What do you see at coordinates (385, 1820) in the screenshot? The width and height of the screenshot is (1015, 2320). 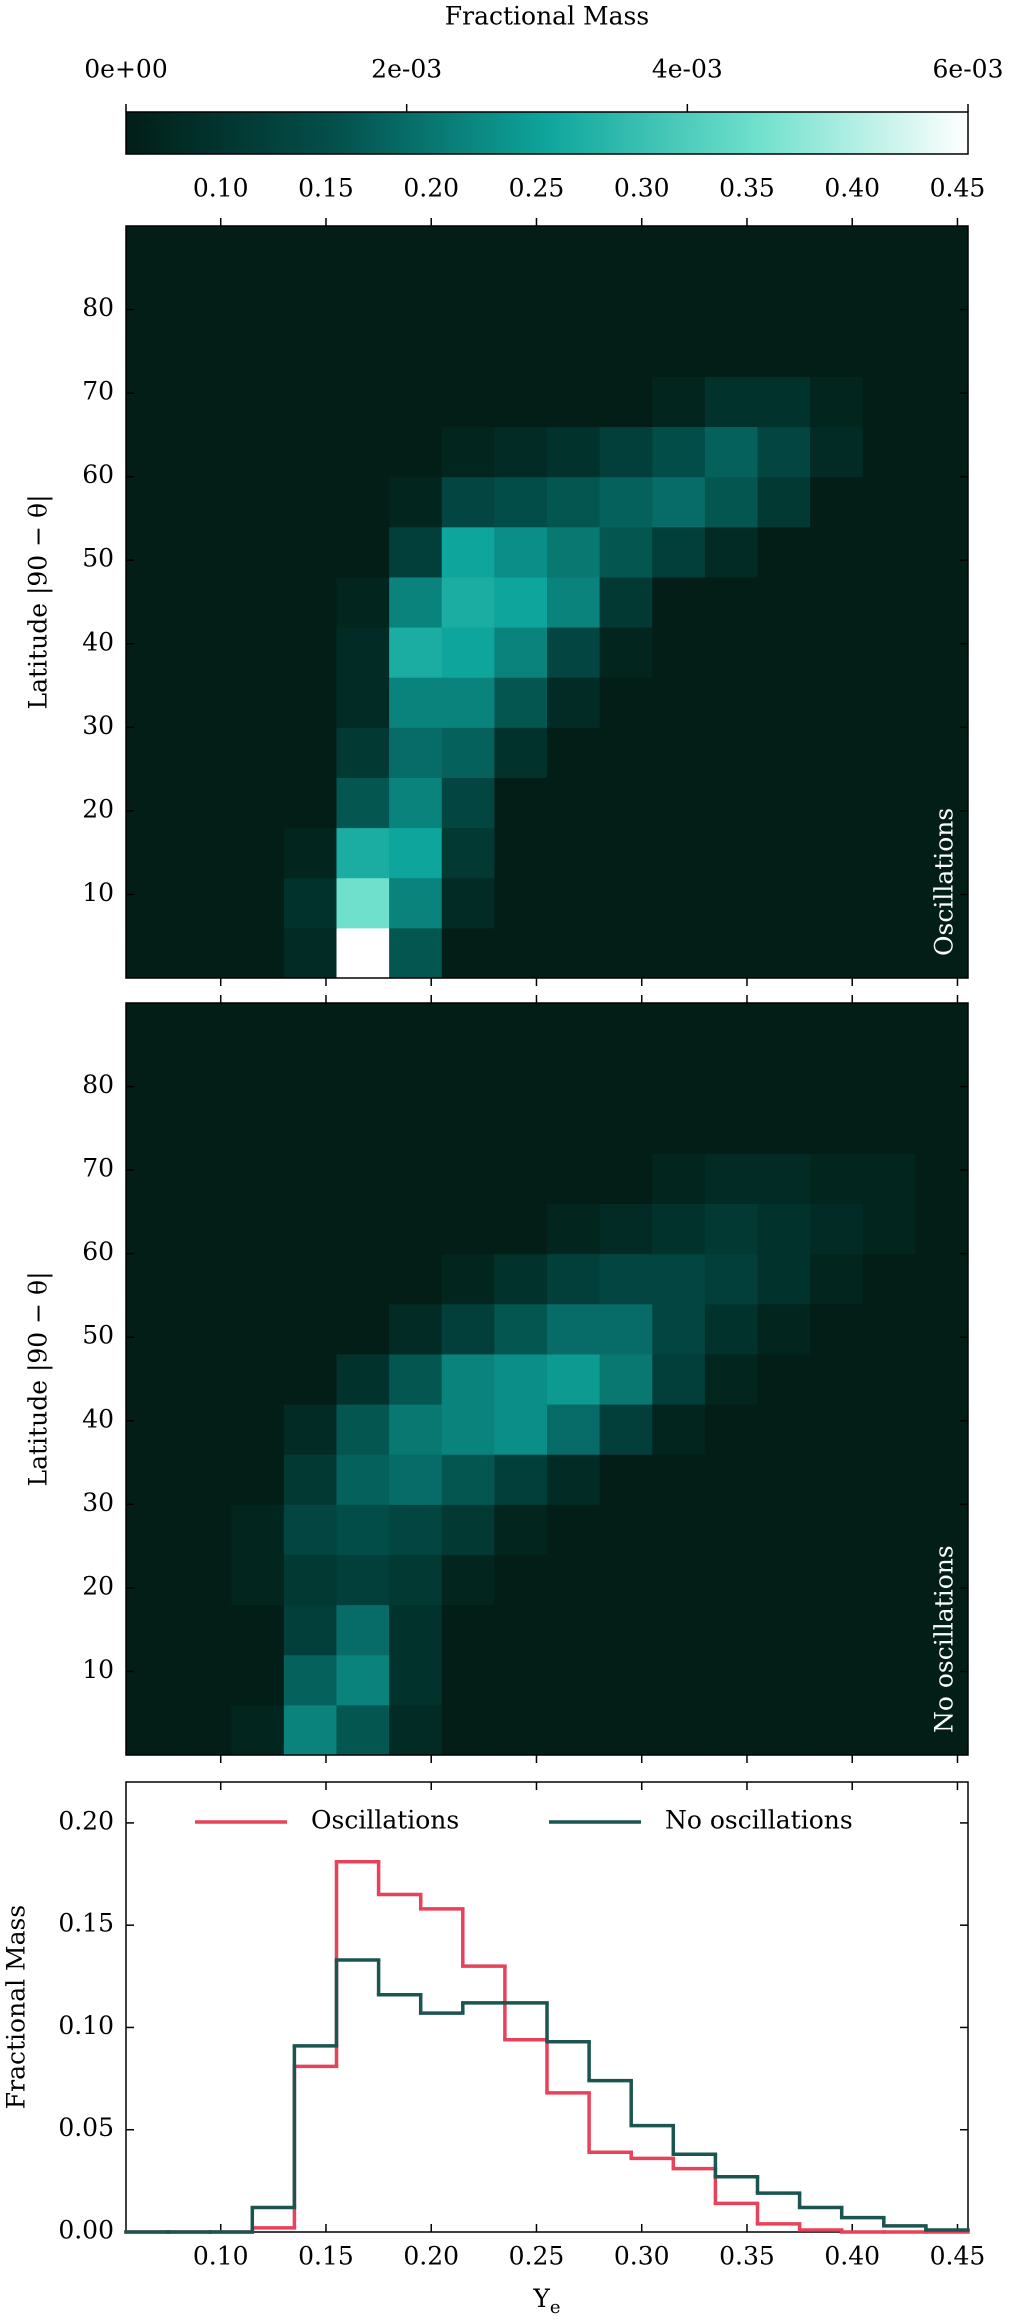 I see `legend-label: Oscillations` at bounding box center [385, 1820].